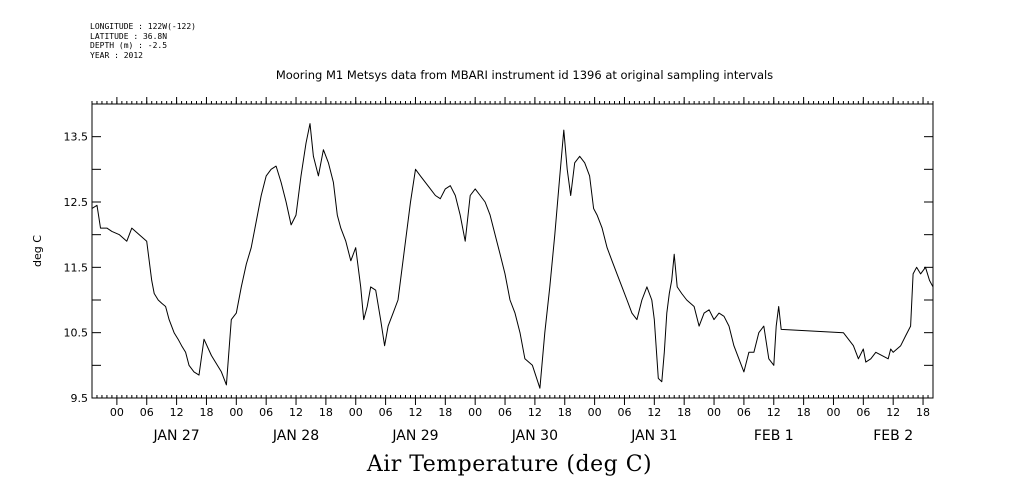 The width and height of the screenshot is (1009, 504). I want to click on x-day-label: JAN 28, so click(295, 436).